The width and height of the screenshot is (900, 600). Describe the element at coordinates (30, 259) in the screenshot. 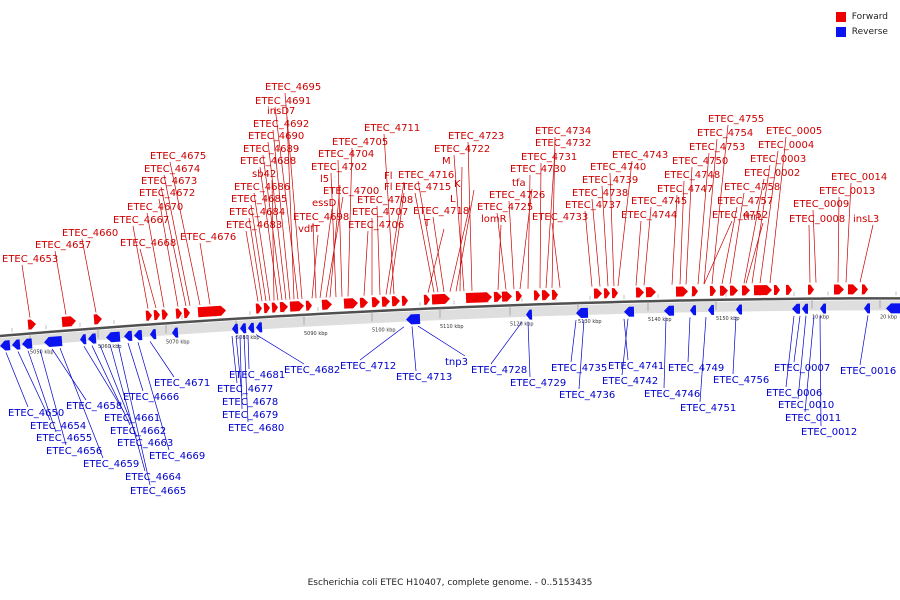

I see `forward-gene-label: ETEC_4653` at that location.